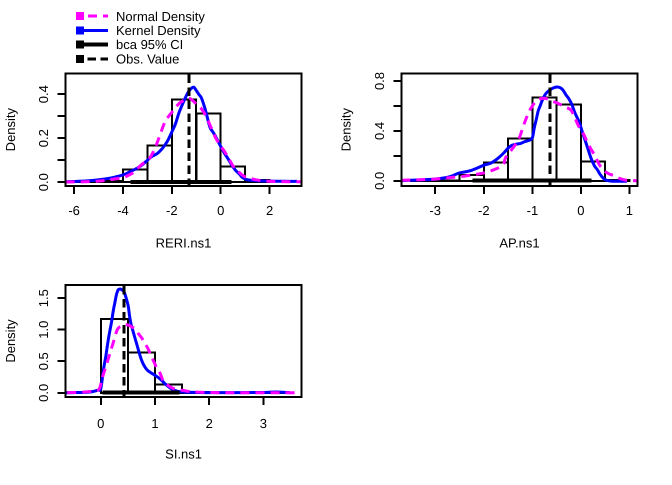 The width and height of the screenshot is (672, 485). I want to click on svg-text: Kernel Density, so click(158, 30).